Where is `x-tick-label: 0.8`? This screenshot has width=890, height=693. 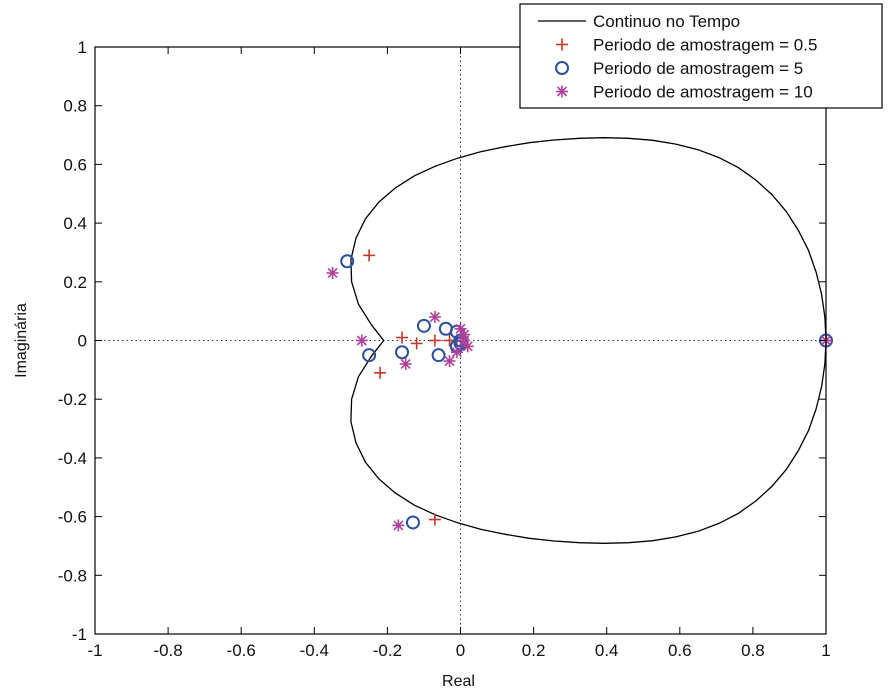 x-tick-label: 0.8 is located at coordinates (753, 650).